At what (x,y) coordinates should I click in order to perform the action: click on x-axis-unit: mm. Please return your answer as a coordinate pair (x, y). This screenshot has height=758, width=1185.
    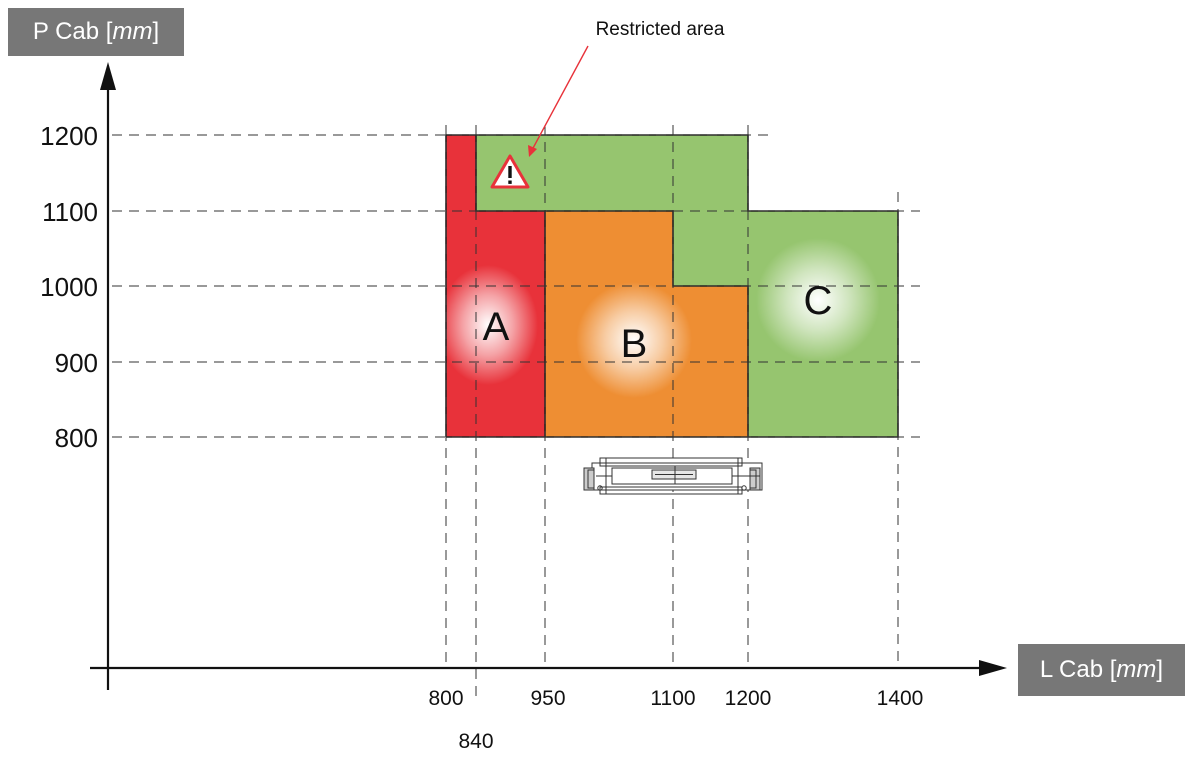
    Looking at the image, I should click on (1136, 669).